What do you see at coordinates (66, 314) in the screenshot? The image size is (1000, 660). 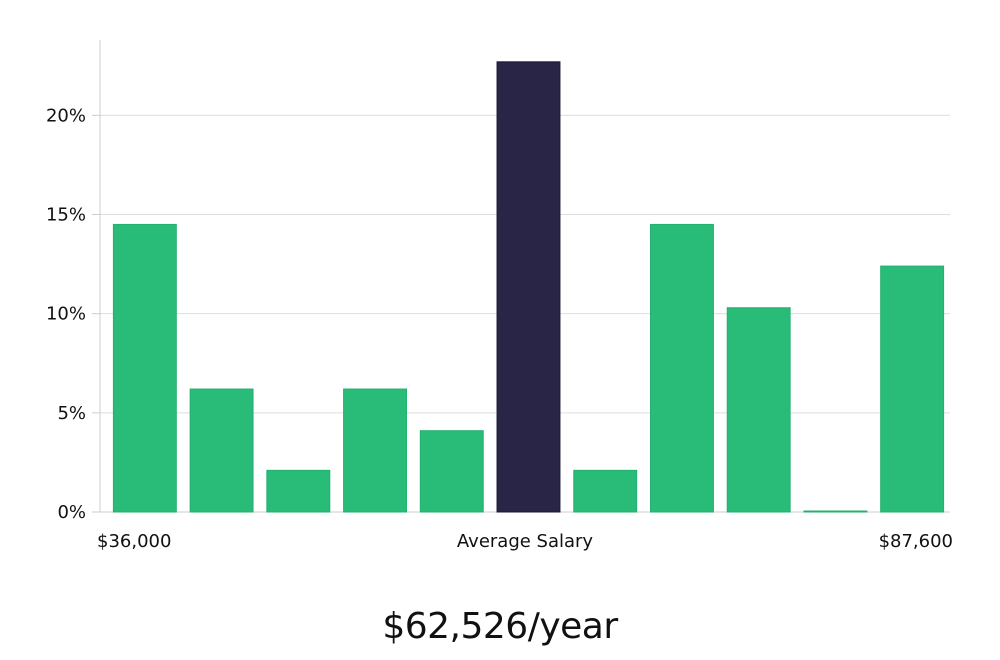 I see `y-tick-label: 10%` at bounding box center [66, 314].